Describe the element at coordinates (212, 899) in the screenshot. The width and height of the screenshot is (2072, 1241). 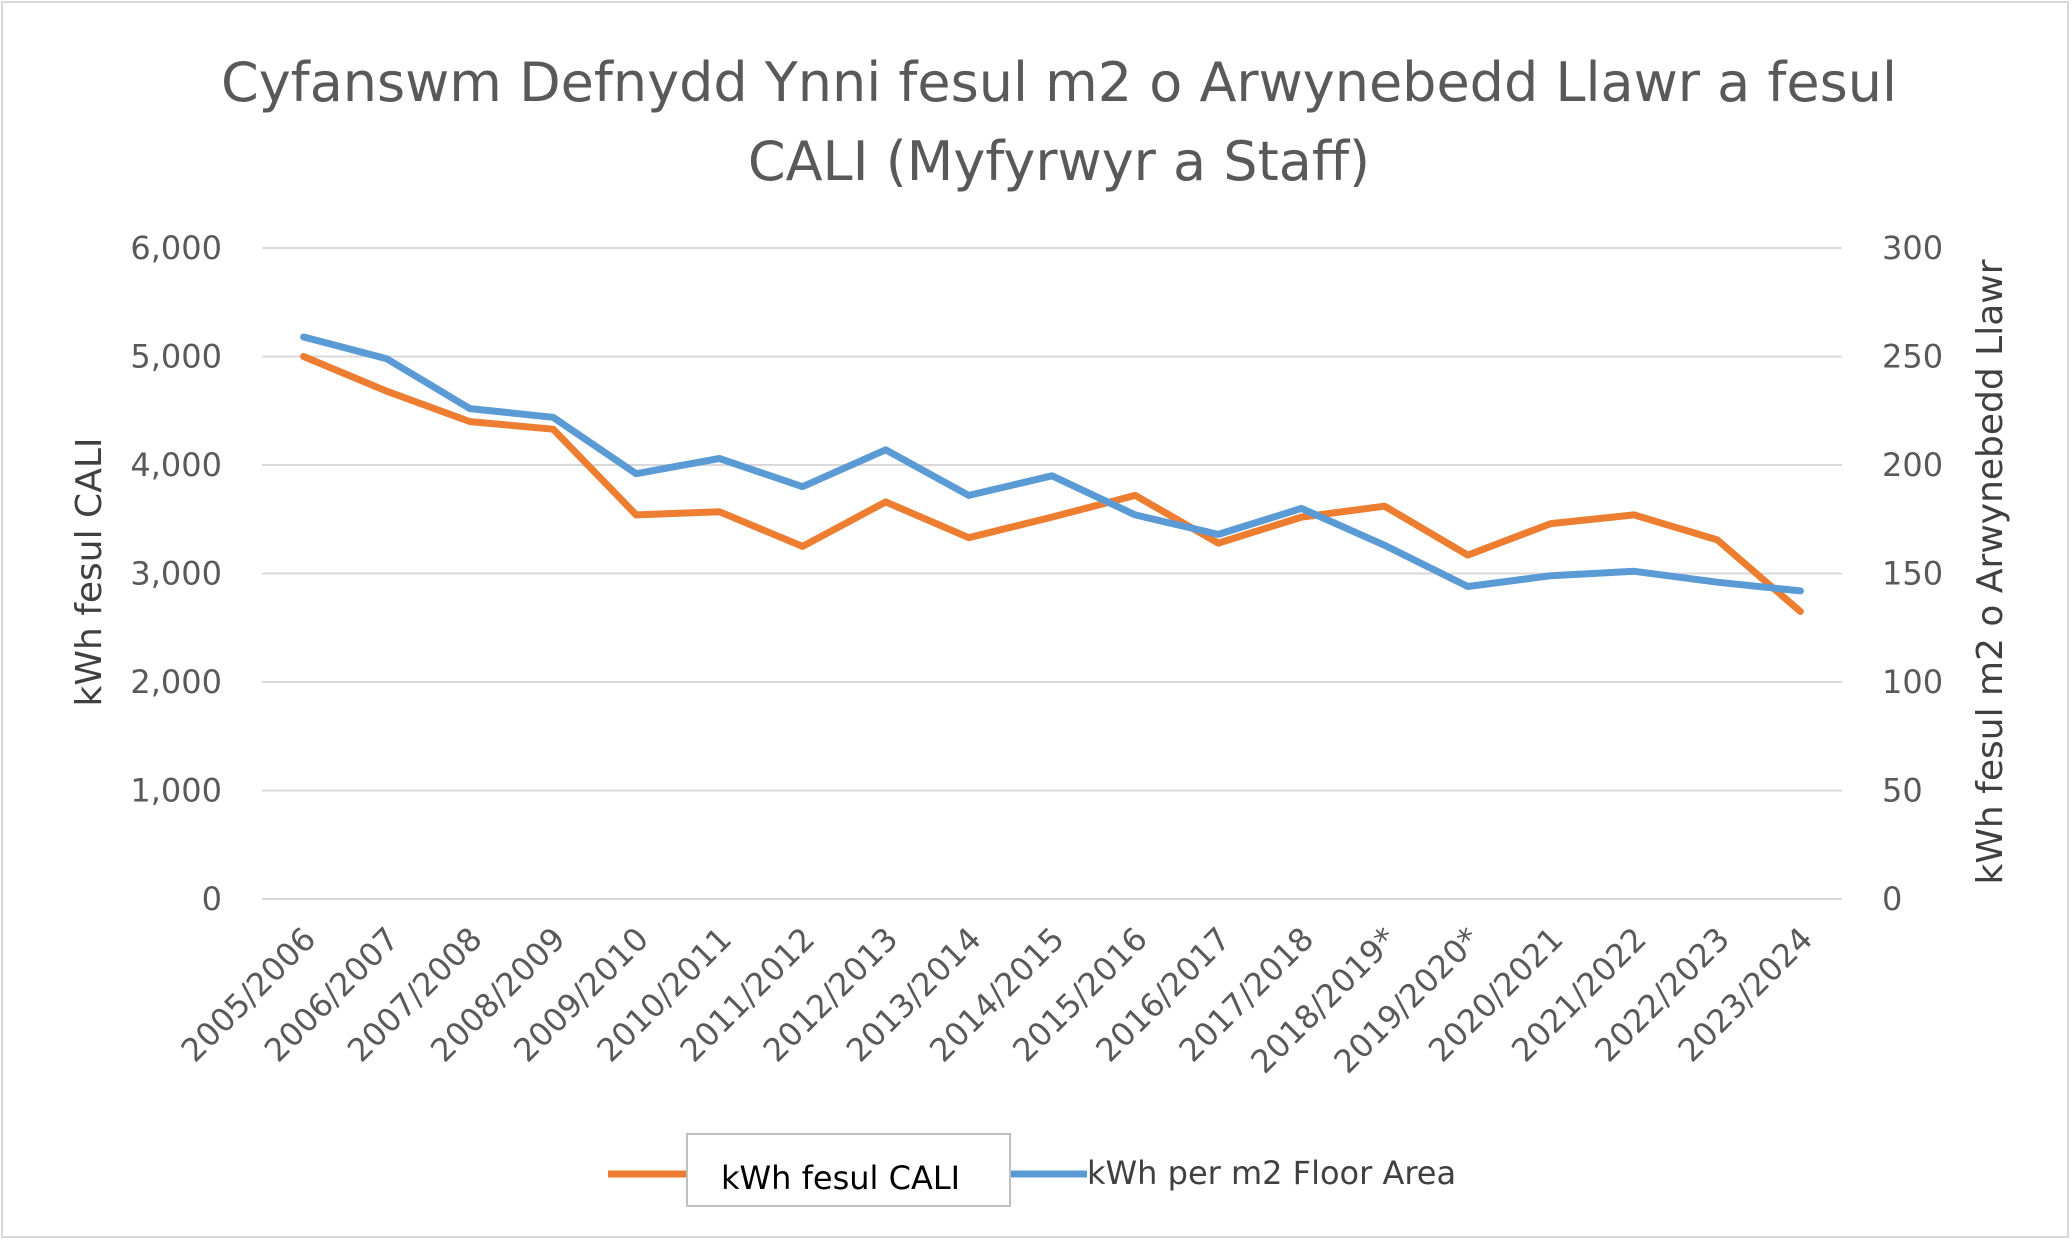
I see `left-tick-label: 0` at that location.